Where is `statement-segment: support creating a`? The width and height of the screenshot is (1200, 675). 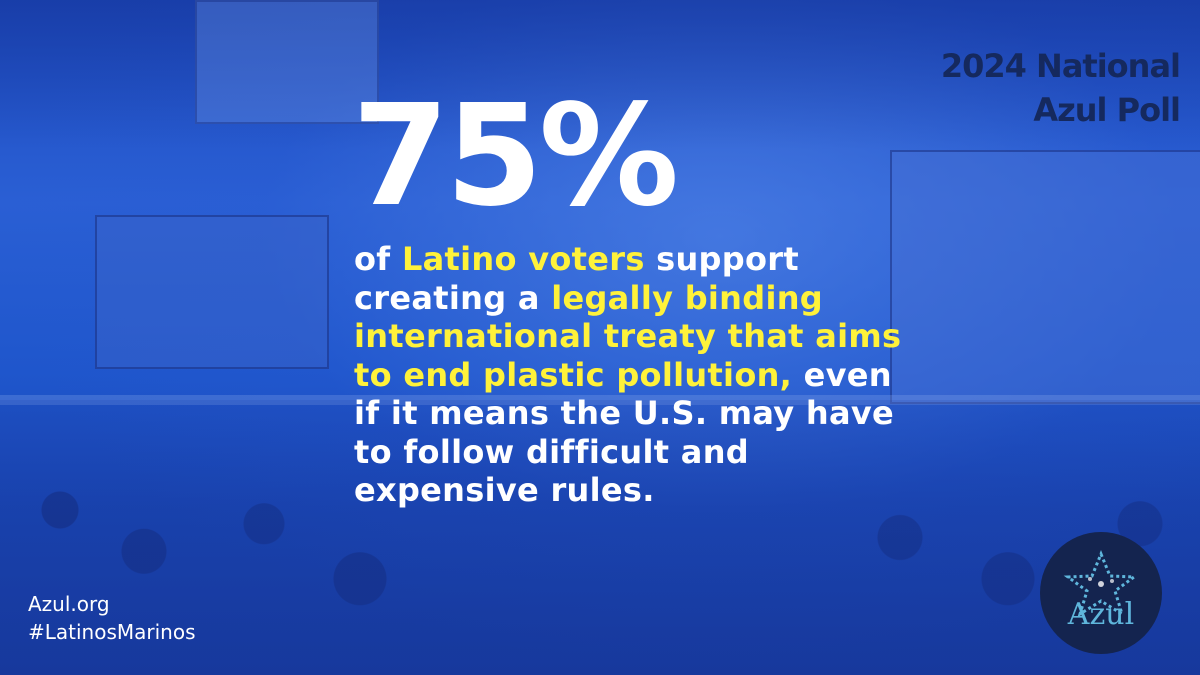
statement-segment: support creating a is located at coordinates (576, 278).